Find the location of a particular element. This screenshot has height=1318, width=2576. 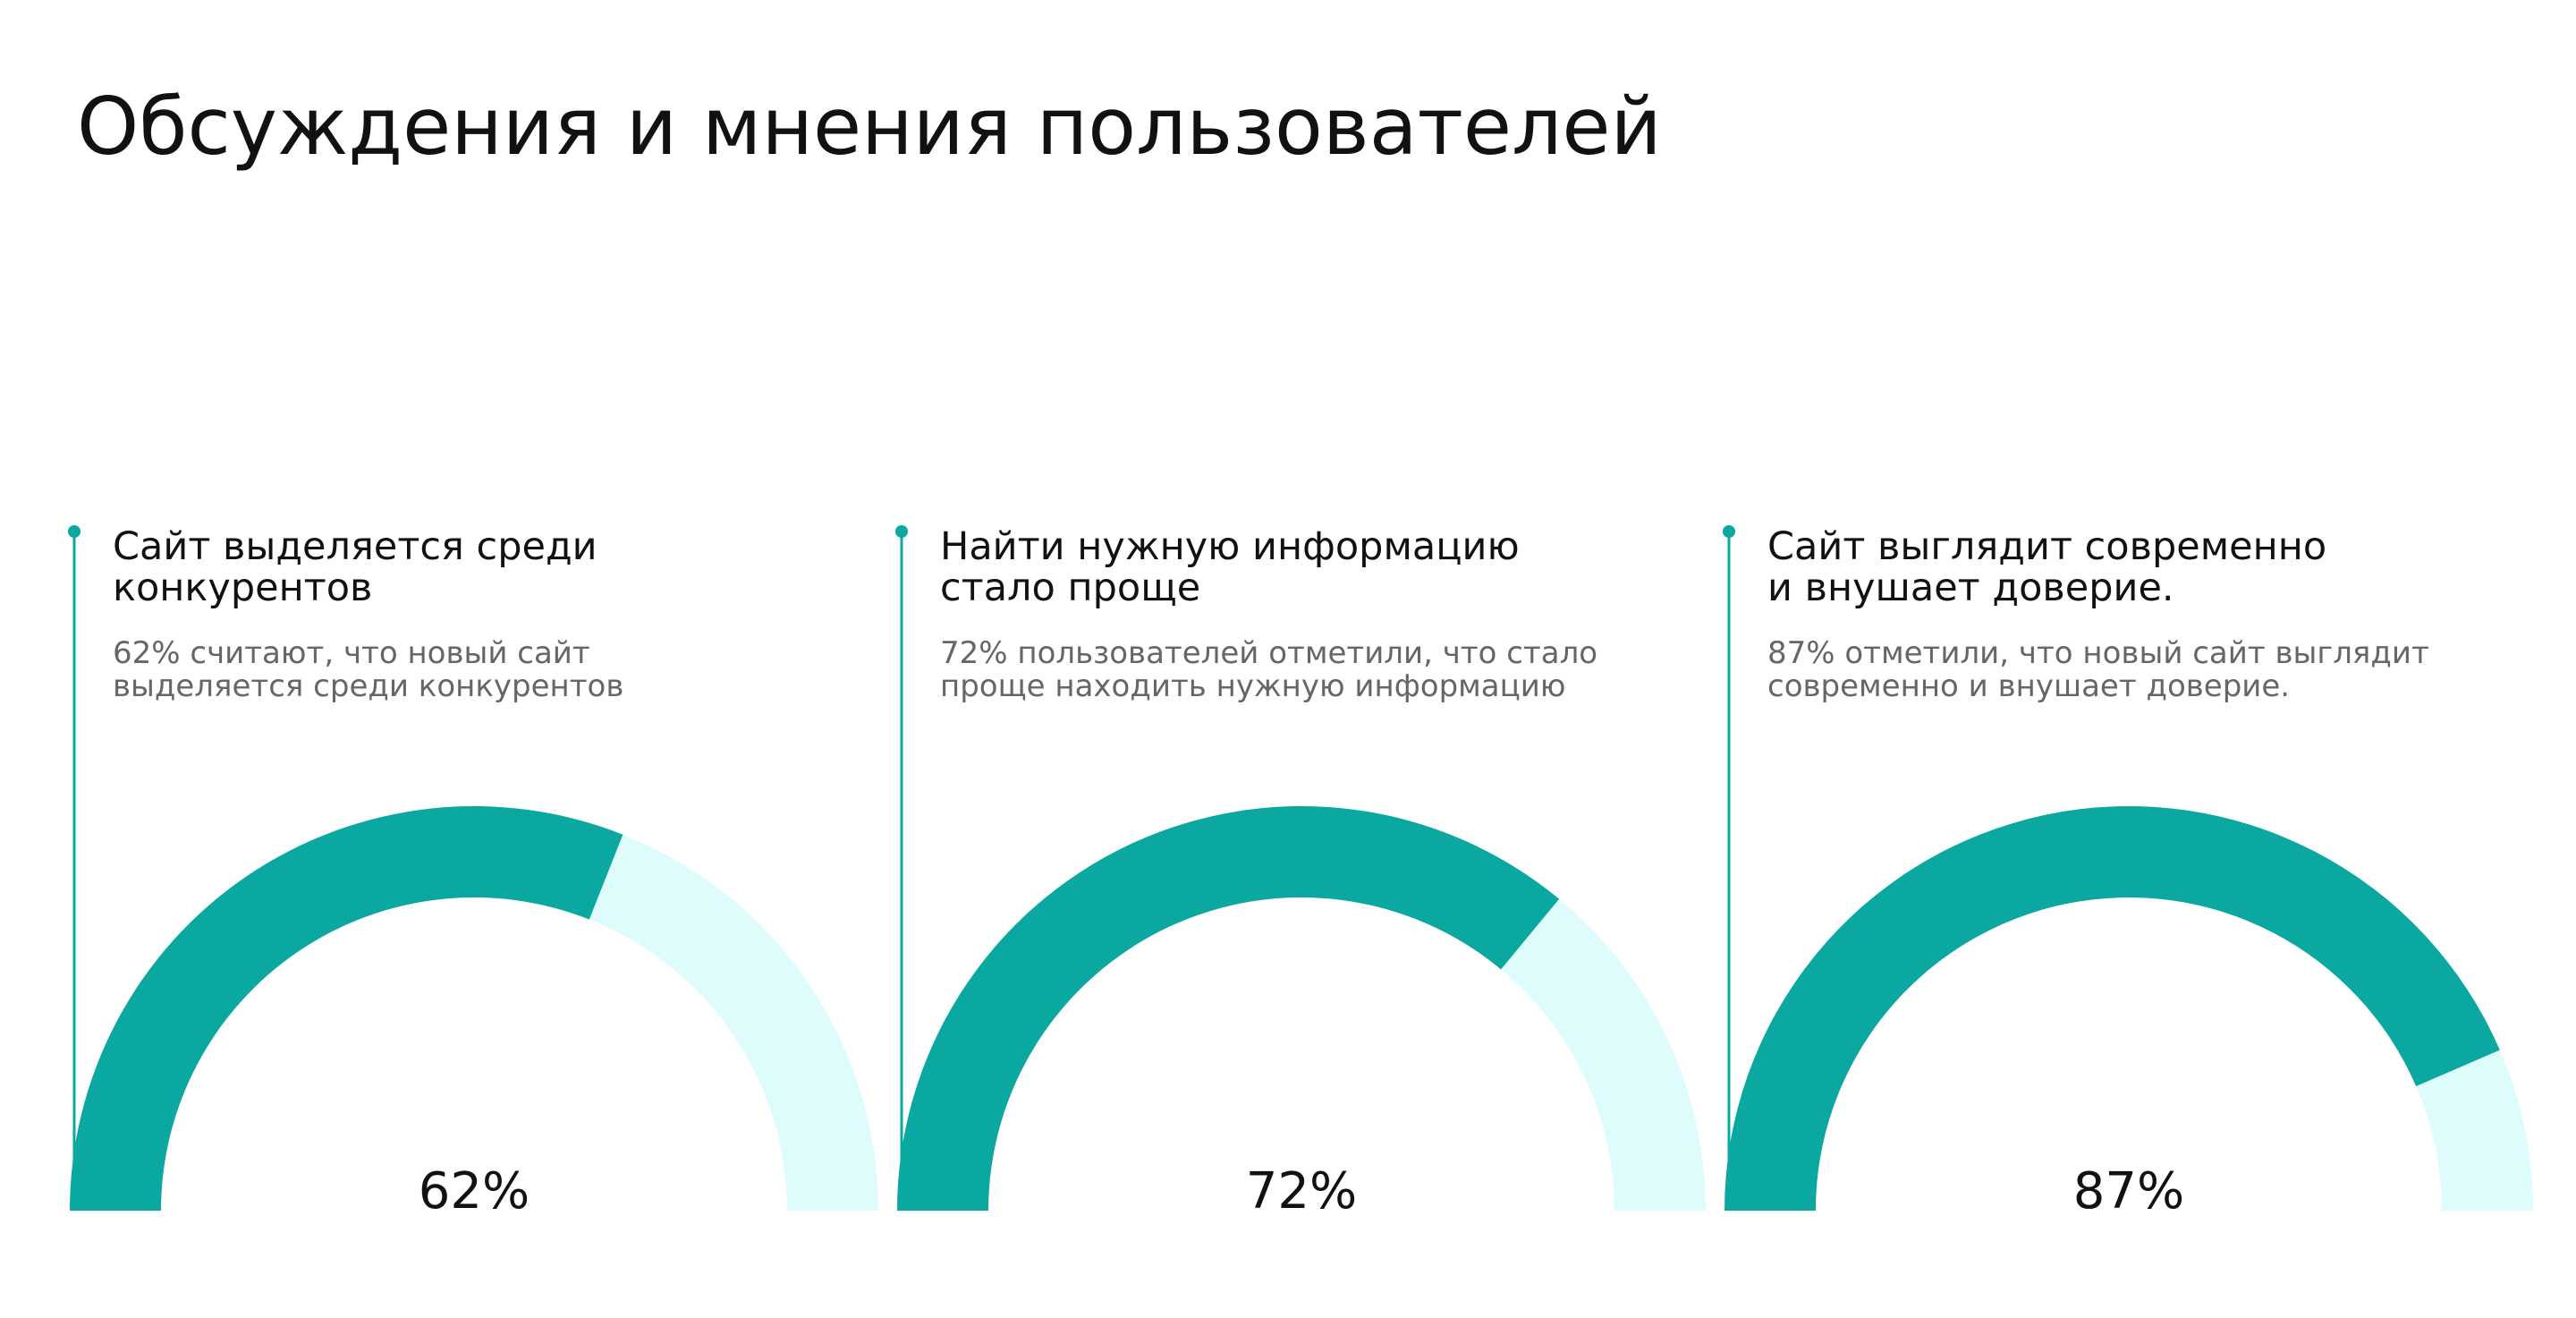

gauge-value-label: 87% is located at coordinates (2128, 1191).